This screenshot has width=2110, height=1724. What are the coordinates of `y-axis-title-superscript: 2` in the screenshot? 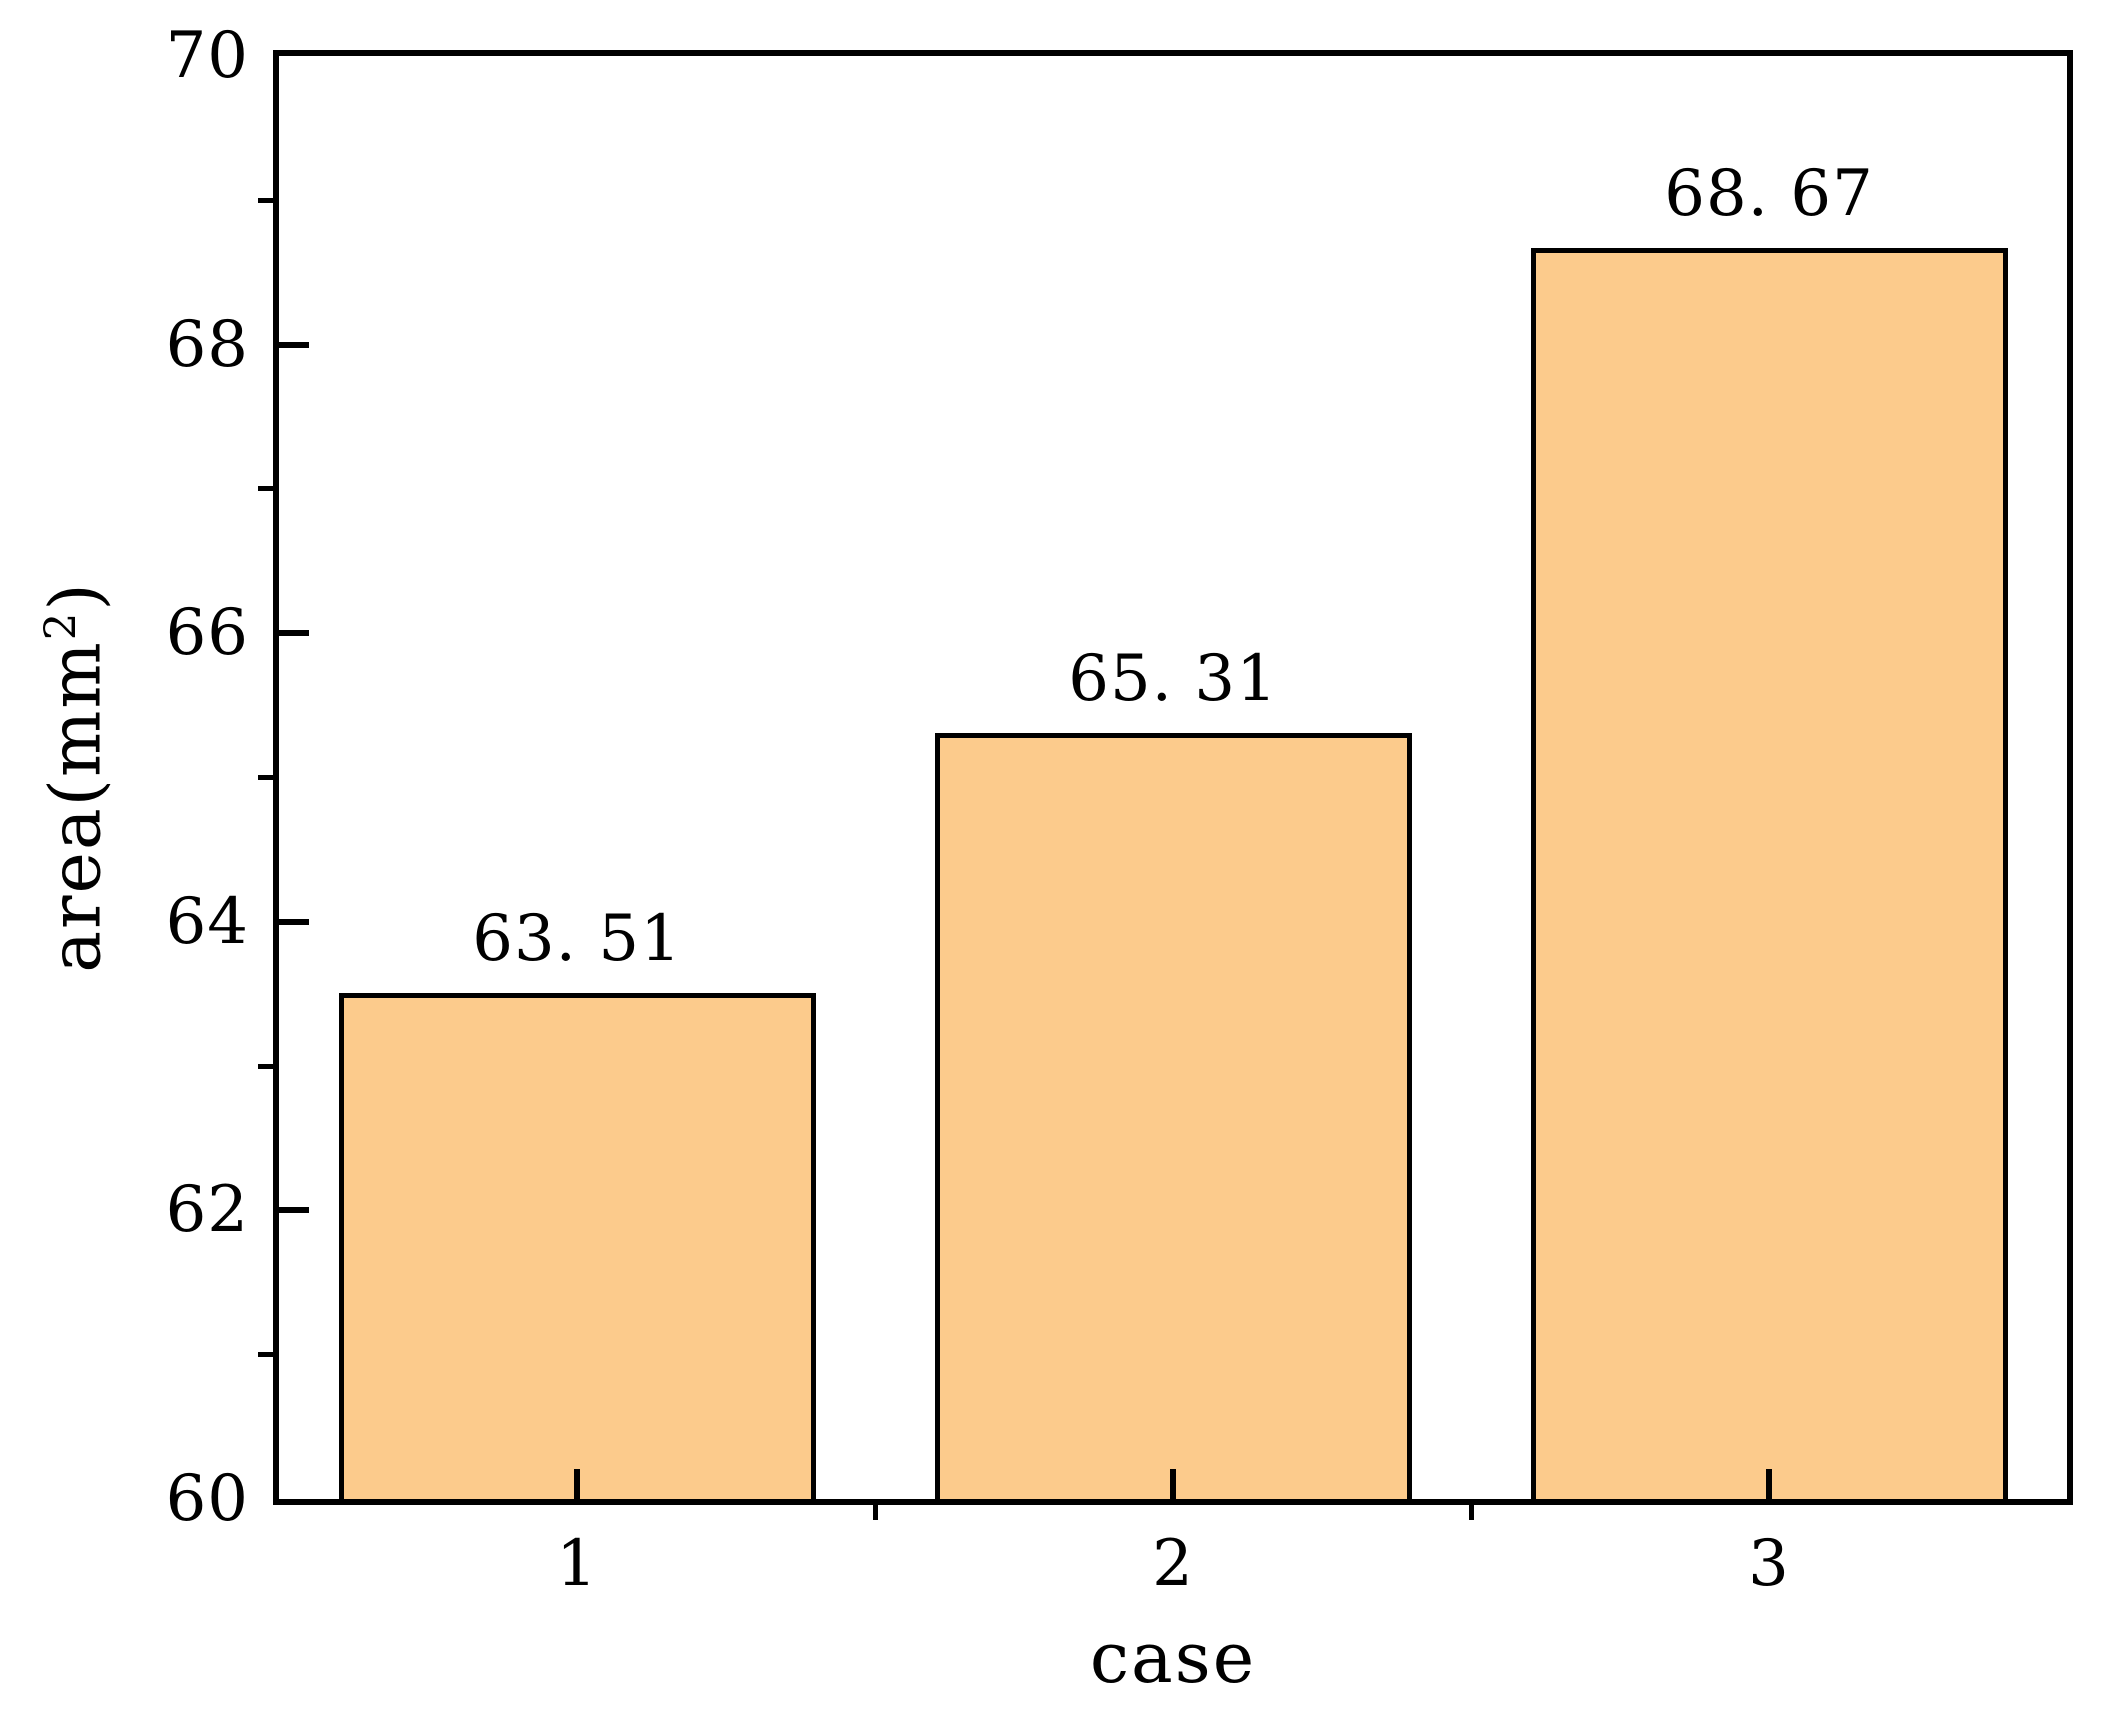 It's located at (61, 625).